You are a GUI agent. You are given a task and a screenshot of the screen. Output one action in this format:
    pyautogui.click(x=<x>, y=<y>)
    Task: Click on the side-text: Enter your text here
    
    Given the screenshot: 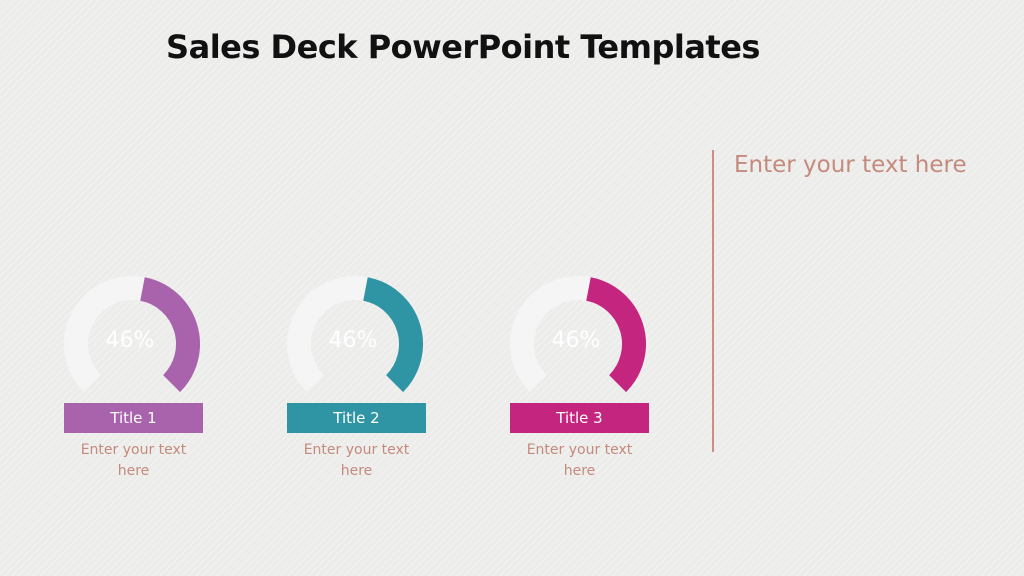 What is the action you would take?
    pyautogui.click(x=850, y=165)
    